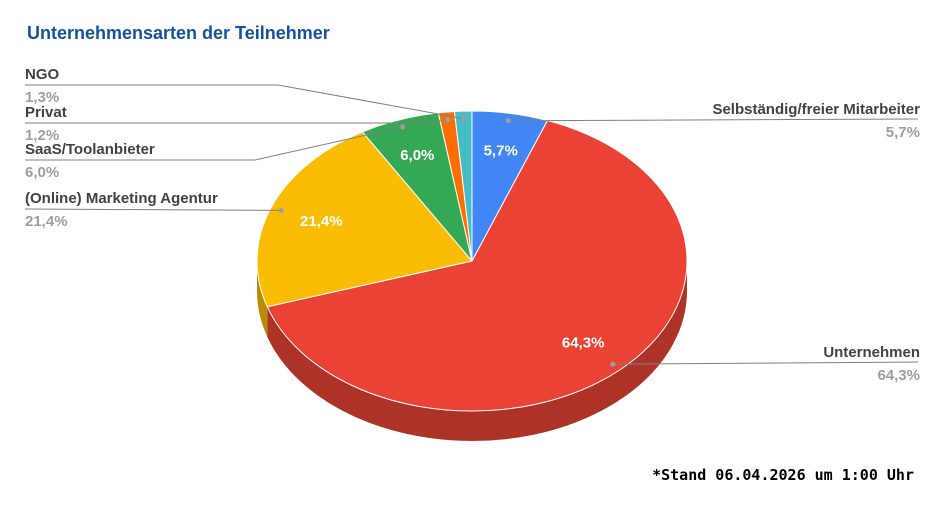  What do you see at coordinates (463, 186) in the screenshot?
I see `pie-slice-ngo` at bounding box center [463, 186].